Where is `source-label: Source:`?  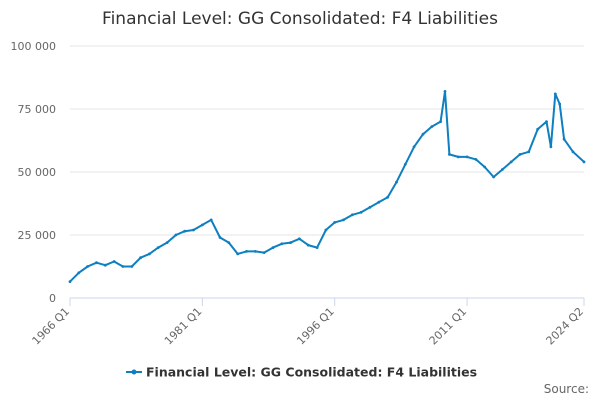 source-label: Source: is located at coordinates (566, 389).